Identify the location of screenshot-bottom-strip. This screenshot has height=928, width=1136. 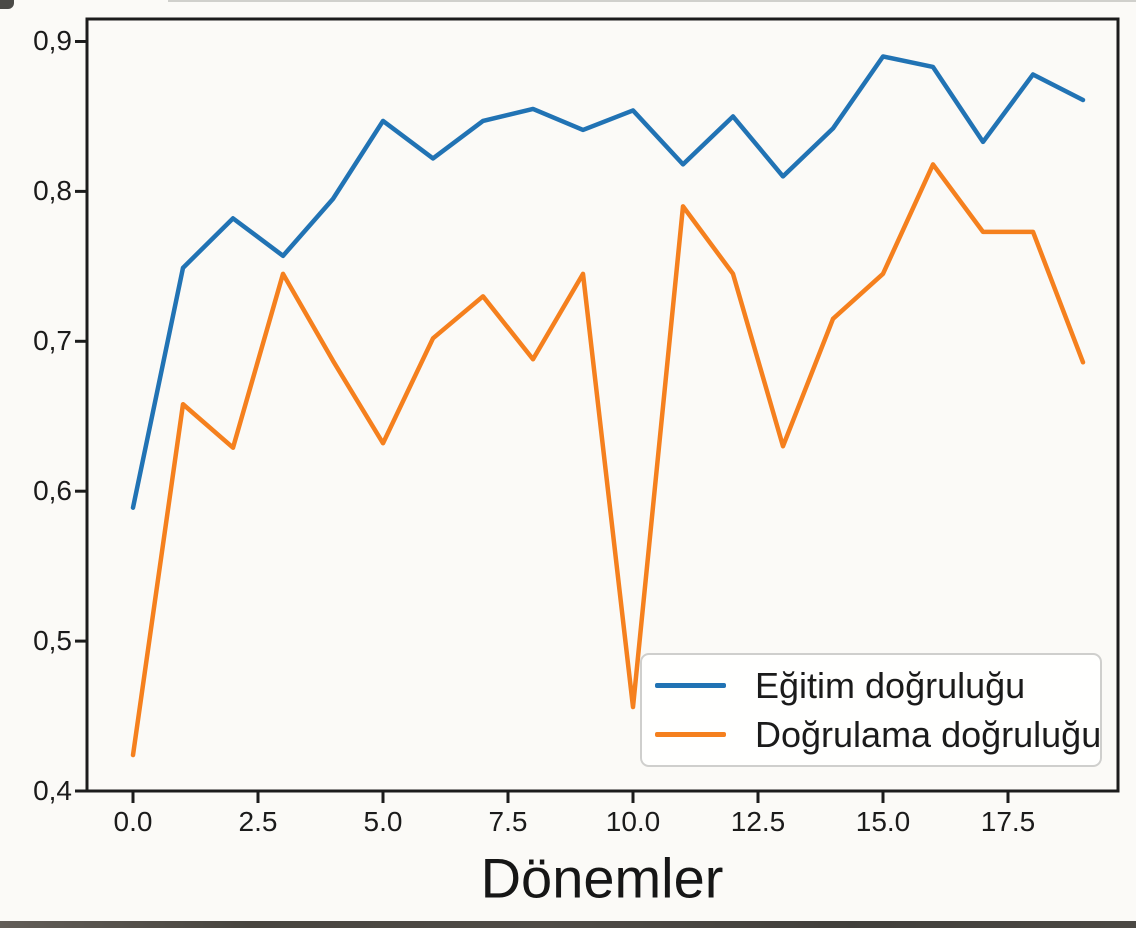
(568, 924).